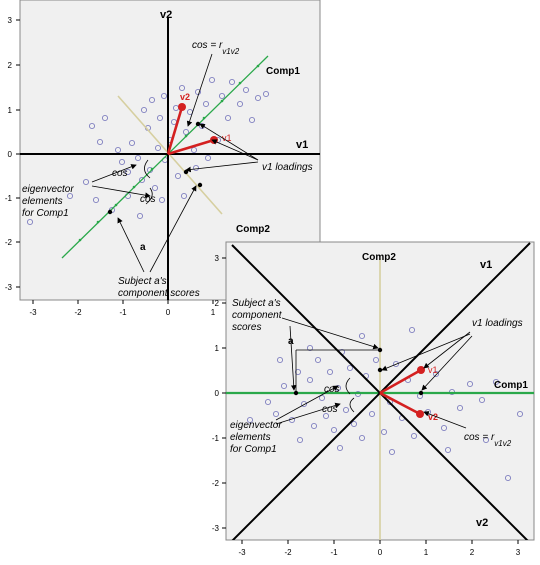 Image resolution: width=540 pixels, height=565 pixels. Describe the element at coordinates (511, 385) in the screenshot. I see `plot2-comp1-label: Comp1` at that location.